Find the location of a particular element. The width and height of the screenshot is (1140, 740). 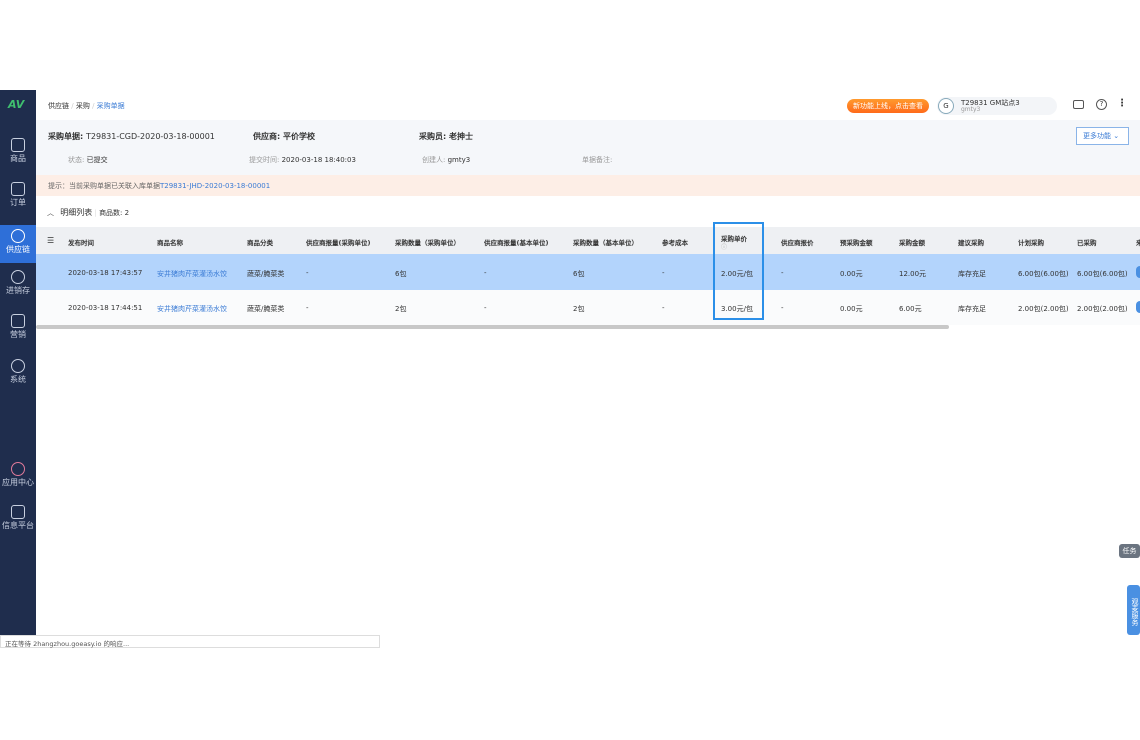

breadcrumb-current: 采购单据 is located at coordinates (110, 106).